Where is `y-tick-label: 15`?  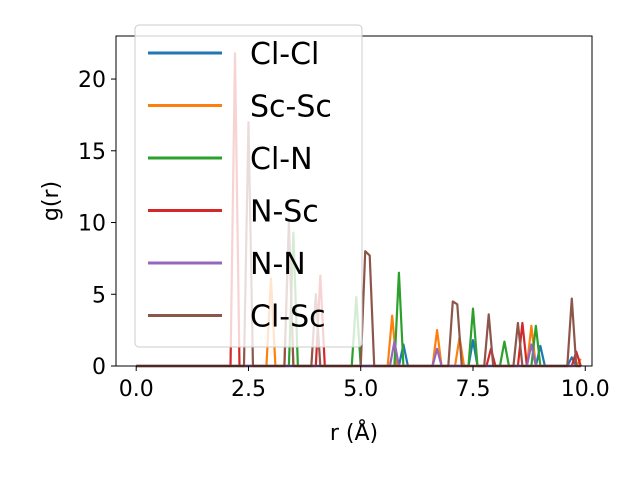
y-tick-label: 15 is located at coordinates (92, 152).